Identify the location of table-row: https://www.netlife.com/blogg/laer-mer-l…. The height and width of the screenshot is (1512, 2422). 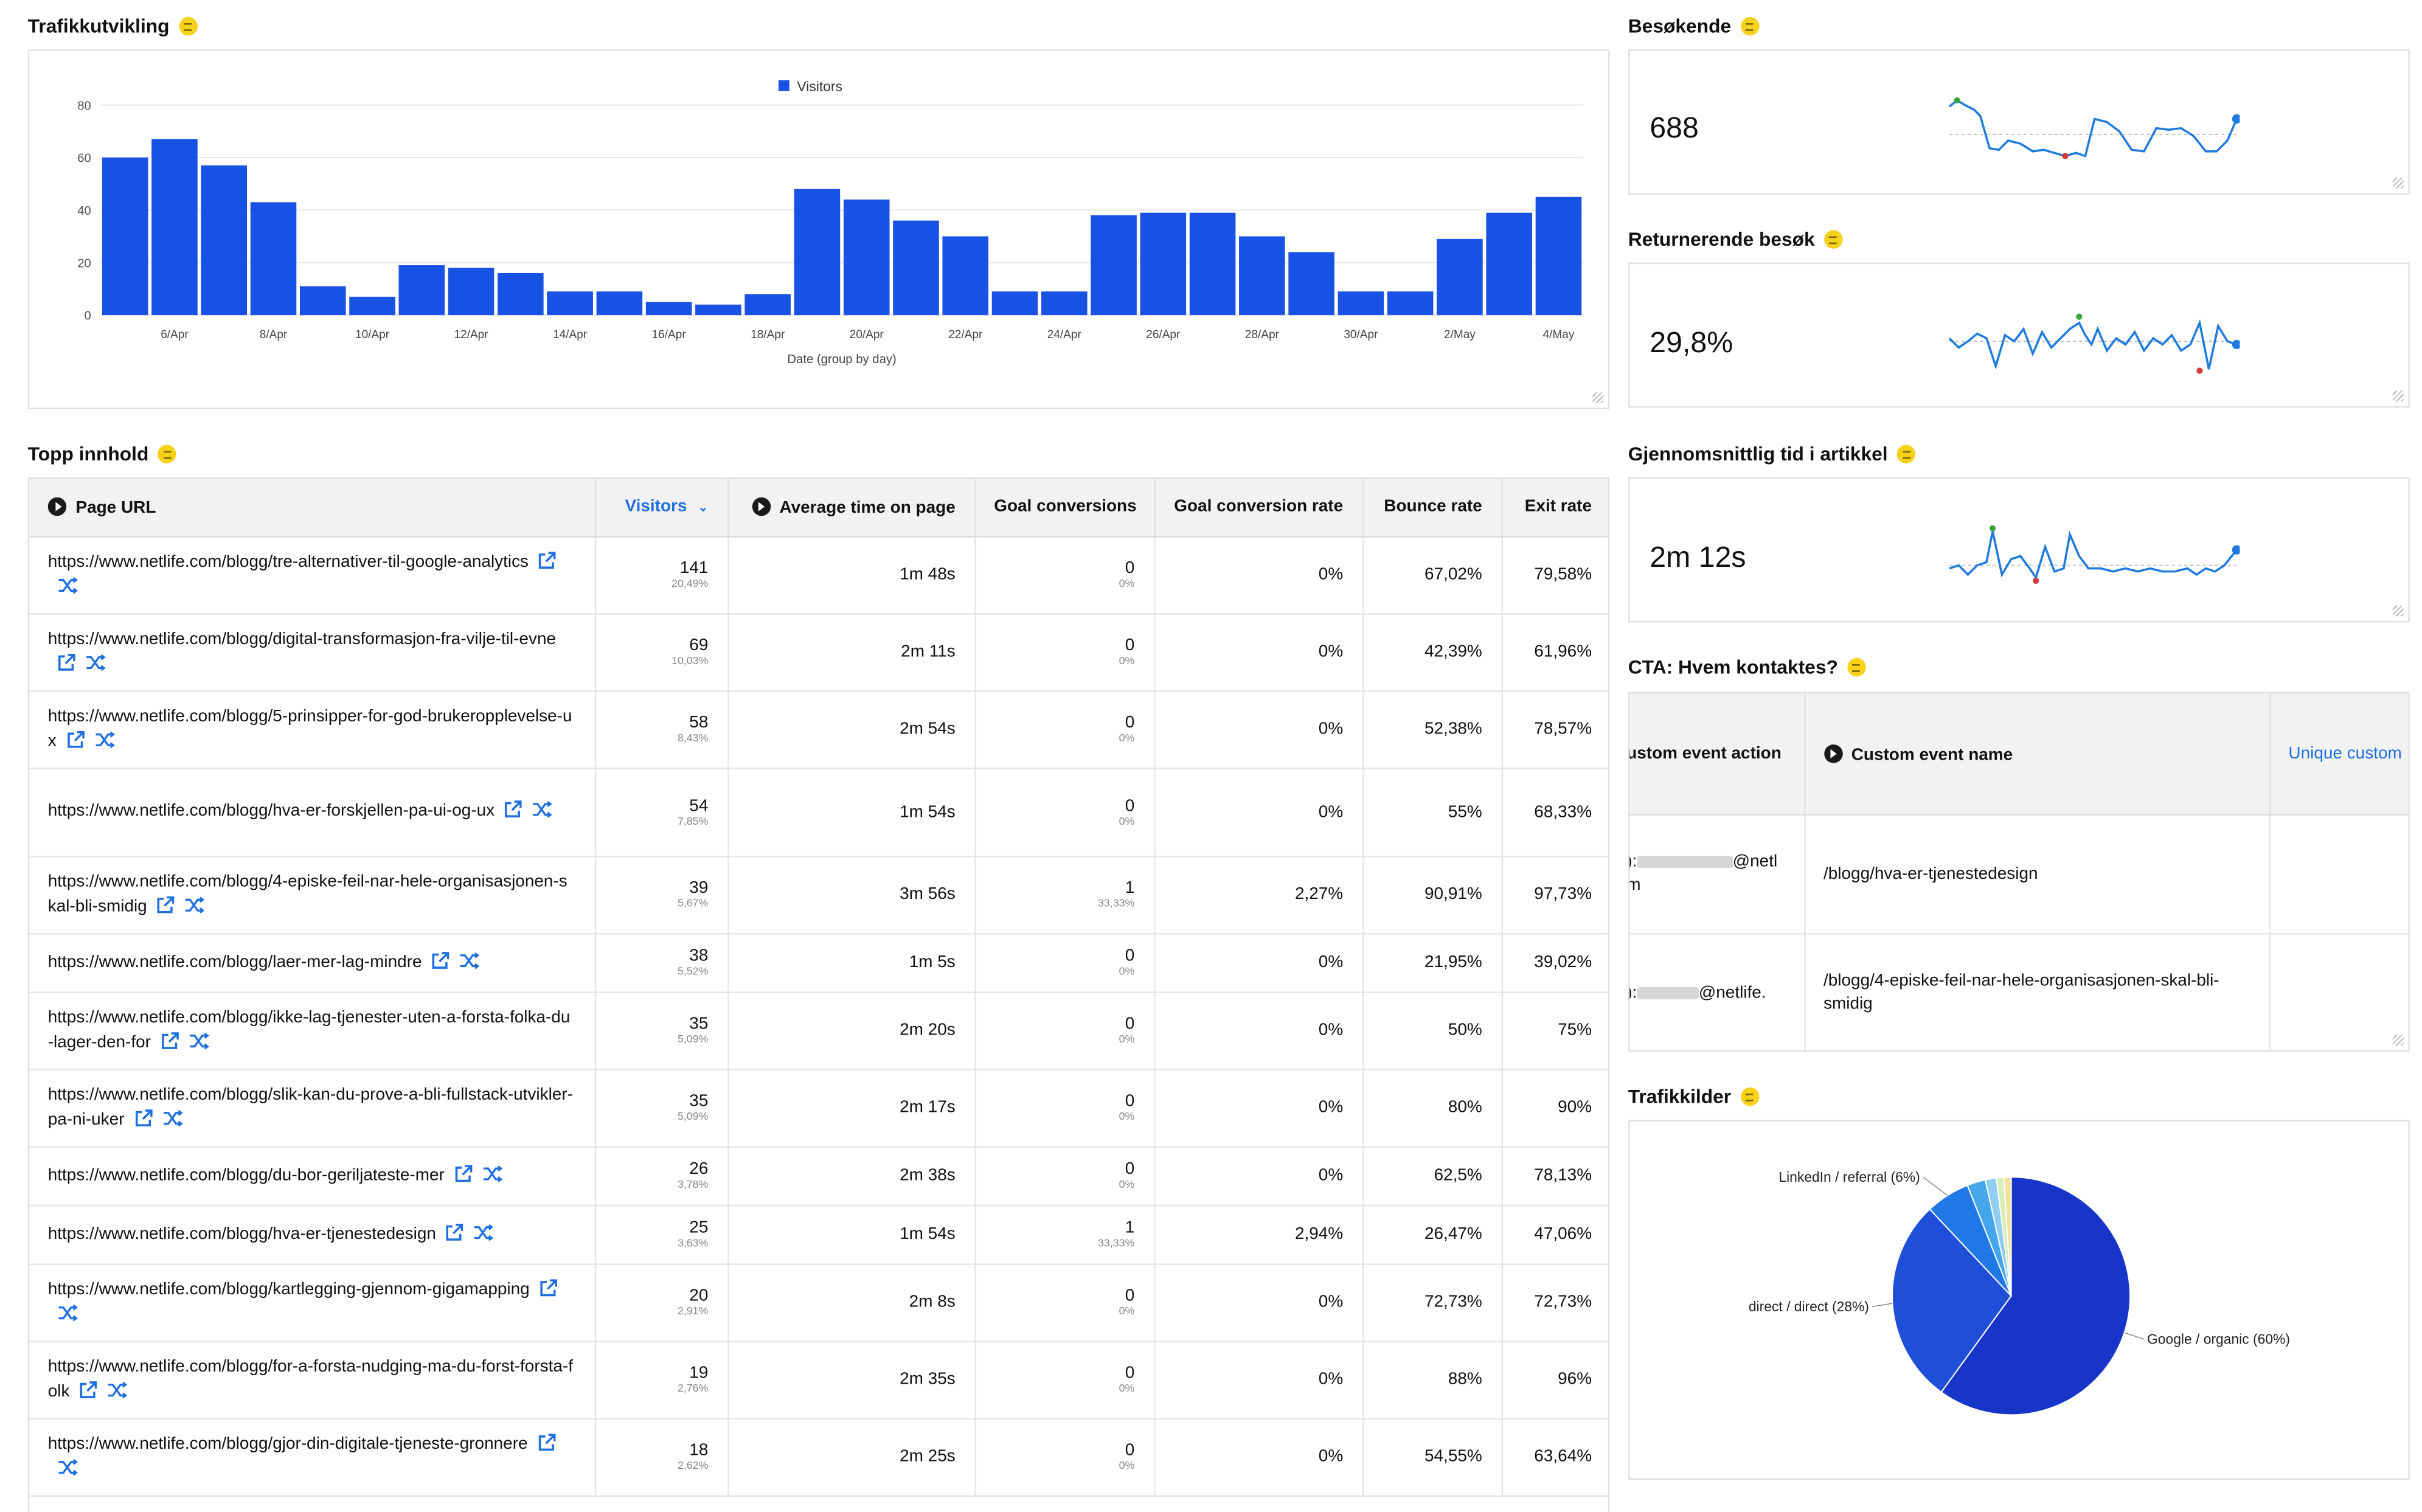
(818, 962).